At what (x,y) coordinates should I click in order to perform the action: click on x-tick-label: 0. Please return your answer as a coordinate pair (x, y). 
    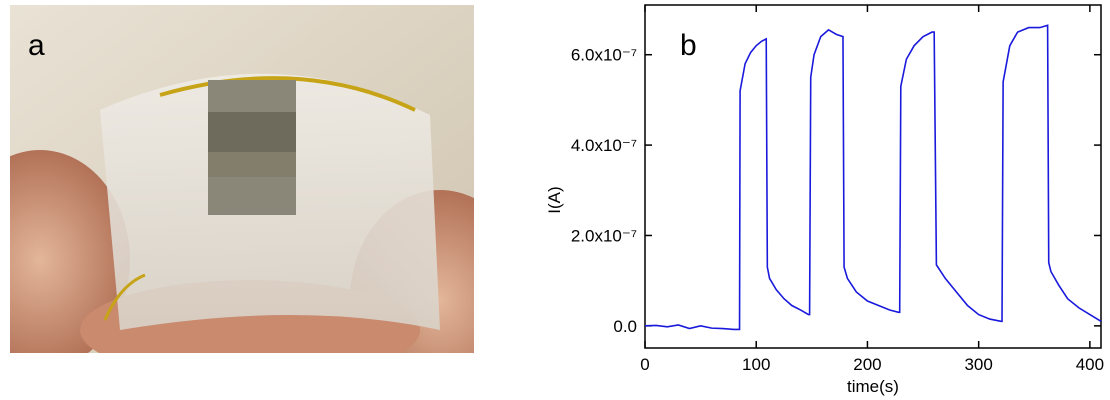
    Looking at the image, I should click on (644, 364).